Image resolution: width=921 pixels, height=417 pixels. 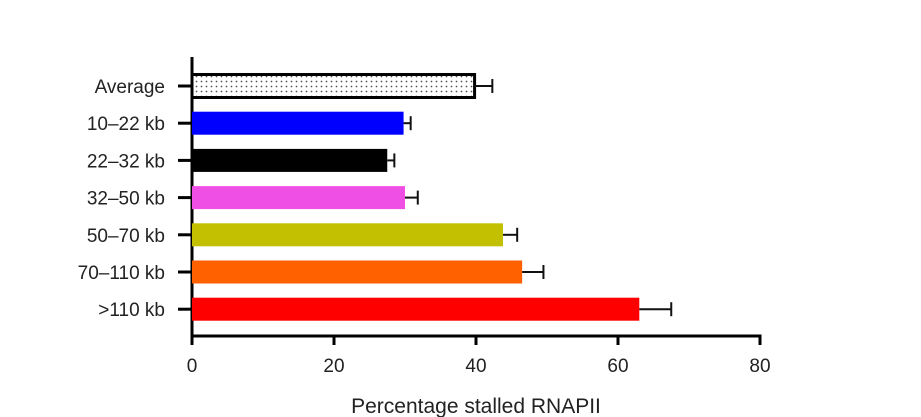 What do you see at coordinates (617, 366) in the screenshot?
I see `x-tick-label: 60` at bounding box center [617, 366].